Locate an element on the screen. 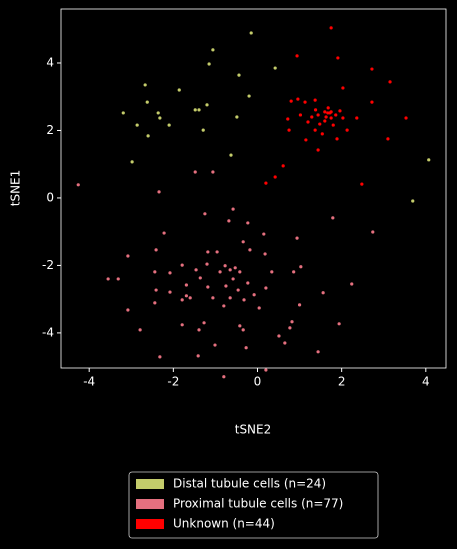 Image resolution: width=457 pixels, height=549 pixels. legend-swatch is located at coordinates (150, 524).